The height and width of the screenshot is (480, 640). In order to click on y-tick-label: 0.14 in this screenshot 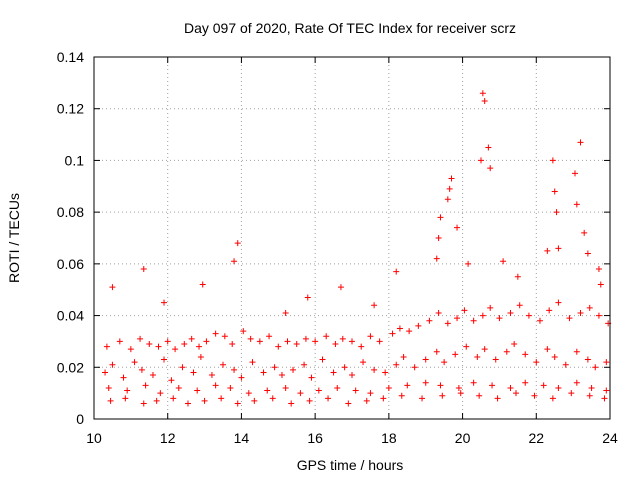, I will do `click(70, 57)`.